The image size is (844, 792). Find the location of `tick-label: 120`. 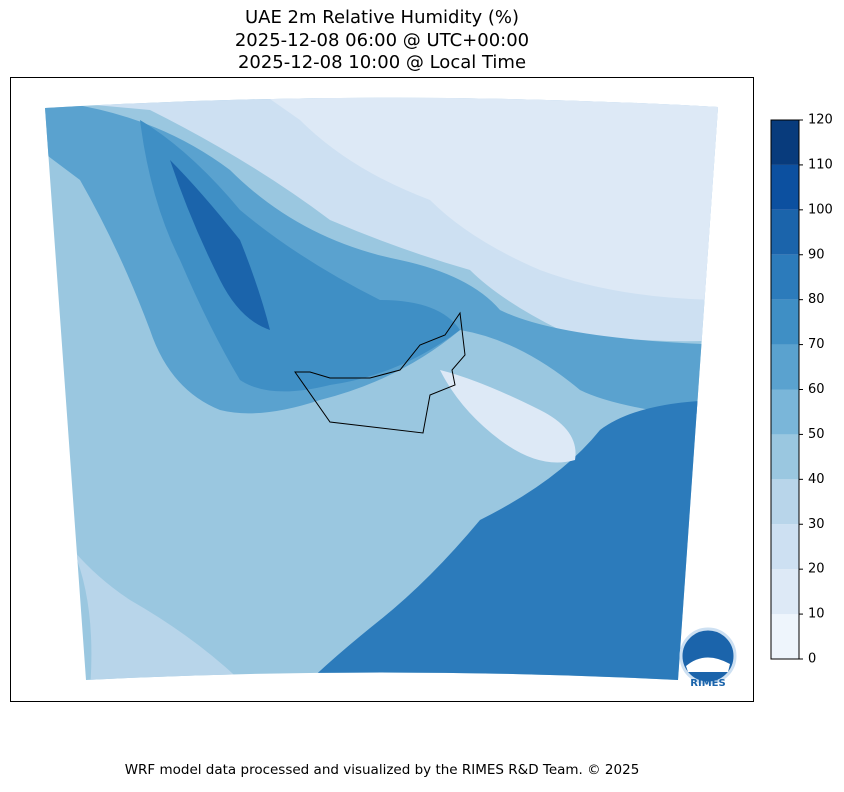

tick-label: 120 is located at coordinates (820, 120).